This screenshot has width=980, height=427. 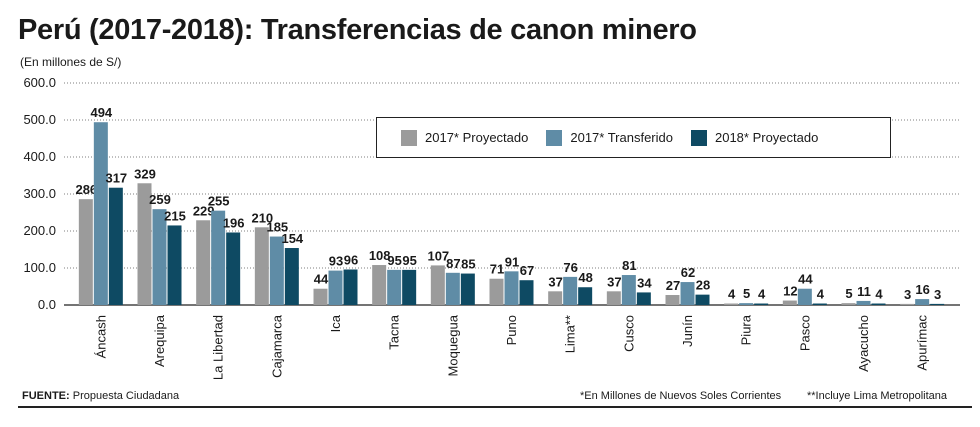 What do you see at coordinates (628, 333) in the screenshot?
I see `x-tick-label: Cusco` at bounding box center [628, 333].